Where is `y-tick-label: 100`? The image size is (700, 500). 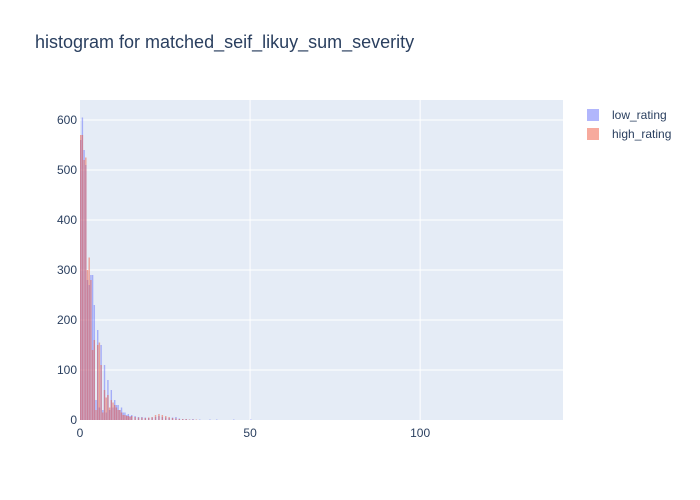 y-tick-label: 100 is located at coordinates (67, 370).